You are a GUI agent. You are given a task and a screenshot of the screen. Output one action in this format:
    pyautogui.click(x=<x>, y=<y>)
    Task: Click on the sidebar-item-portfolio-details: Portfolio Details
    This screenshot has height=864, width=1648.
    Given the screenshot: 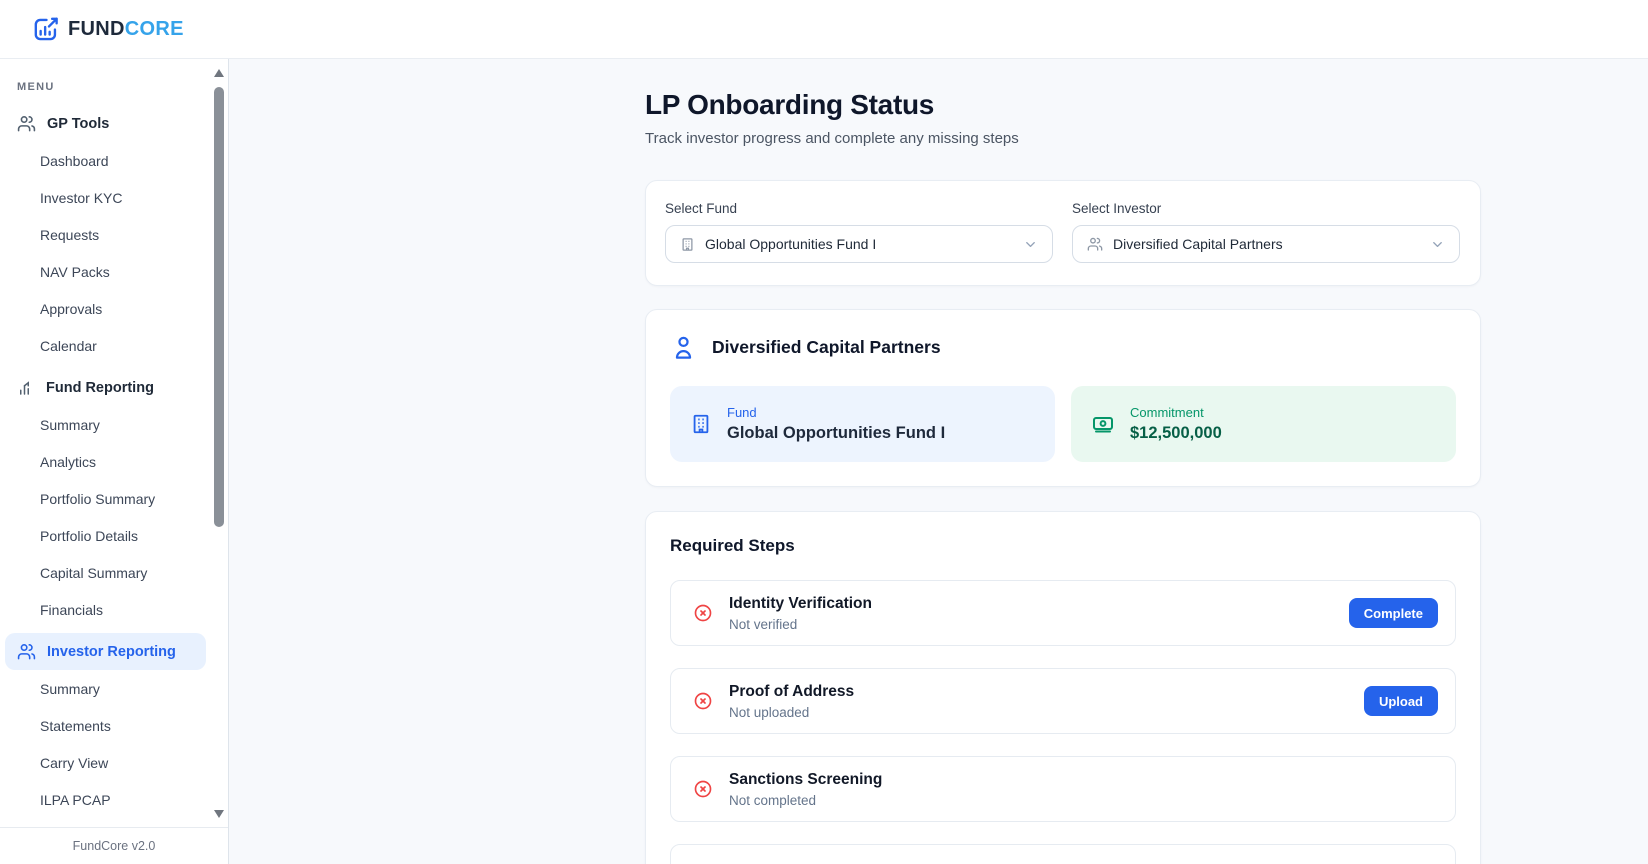 What is the action you would take?
    pyautogui.click(x=105, y=535)
    